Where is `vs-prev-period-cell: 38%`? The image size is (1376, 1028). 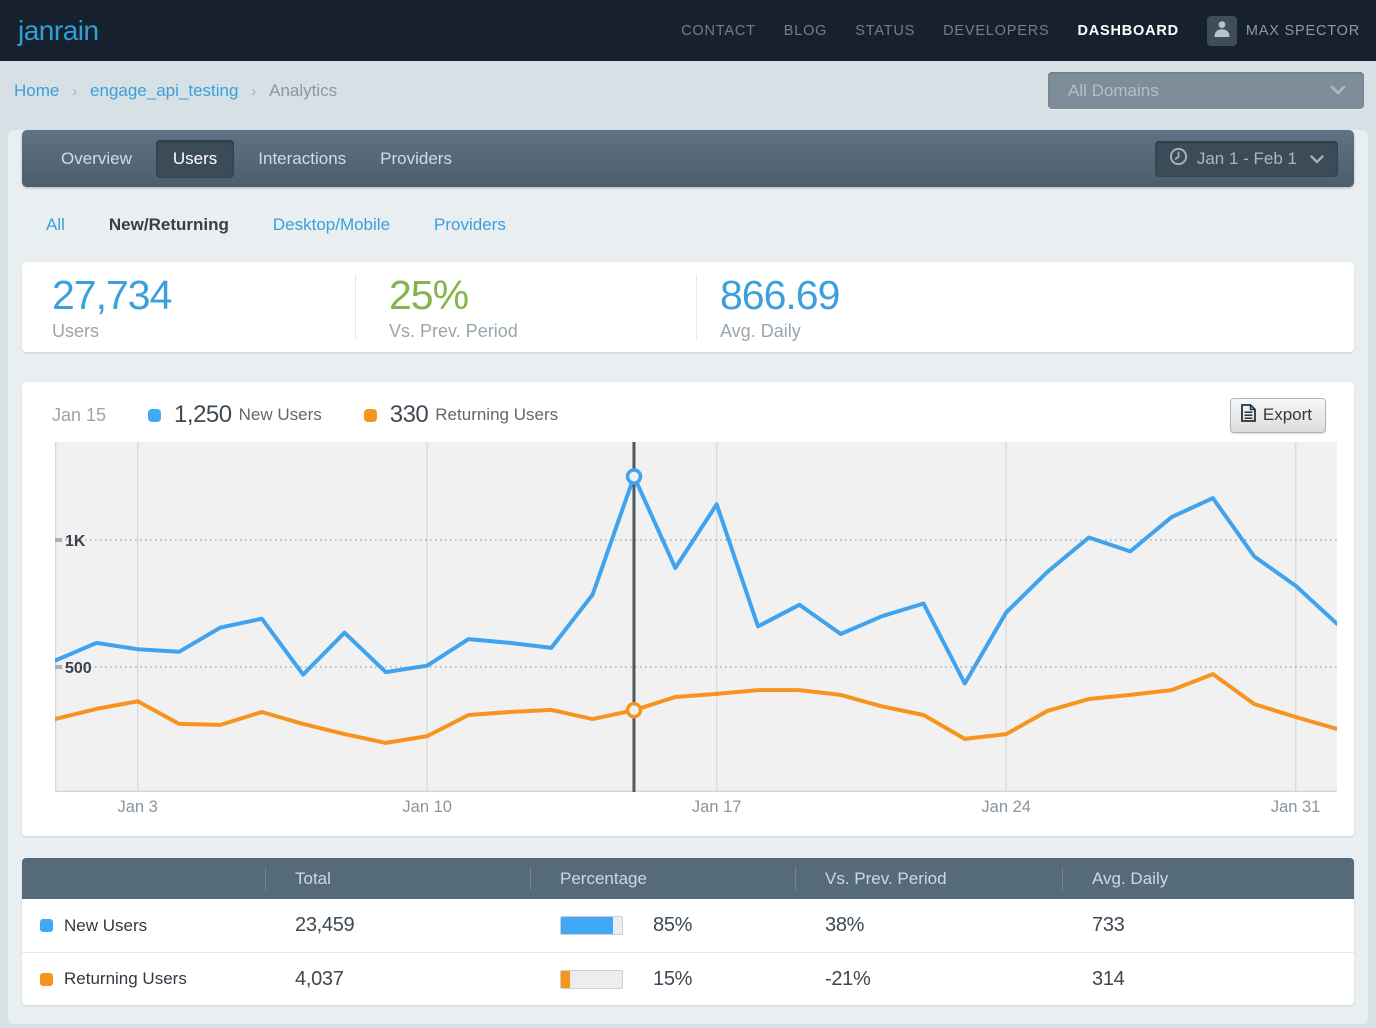 vs-prev-period-cell: 38% is located at coordinates (845, 925).